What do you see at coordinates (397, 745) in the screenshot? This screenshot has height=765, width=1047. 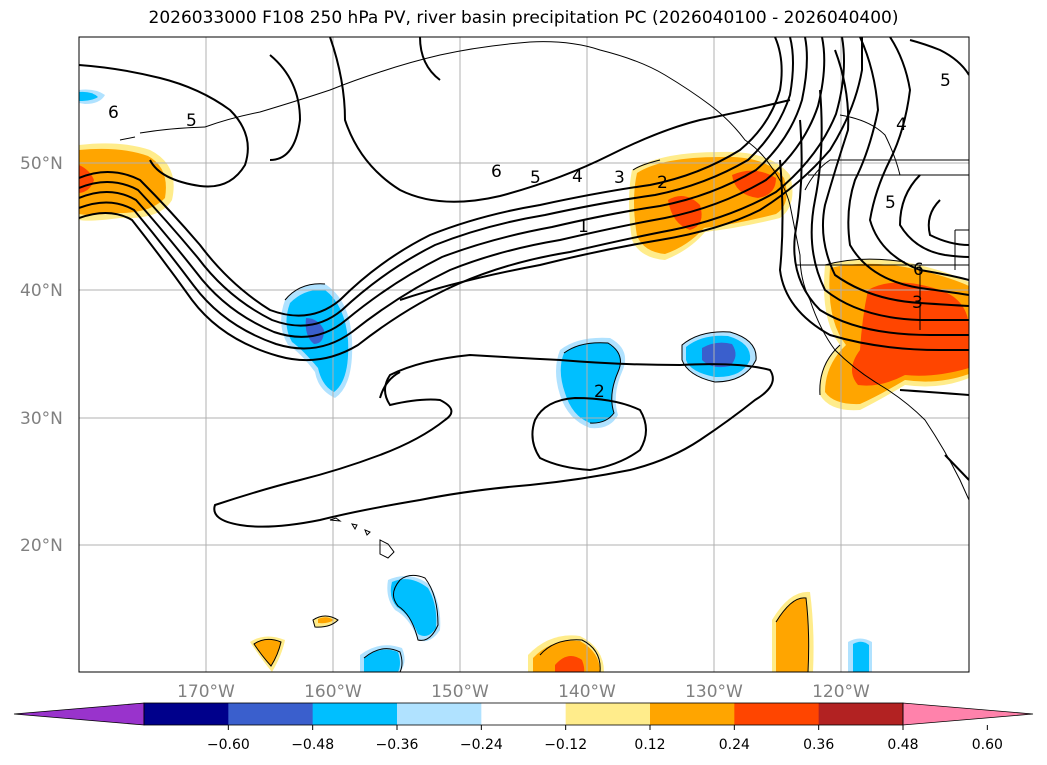 I see `colorbar-tick-label: −0.36` at bounding box center [397, 745].